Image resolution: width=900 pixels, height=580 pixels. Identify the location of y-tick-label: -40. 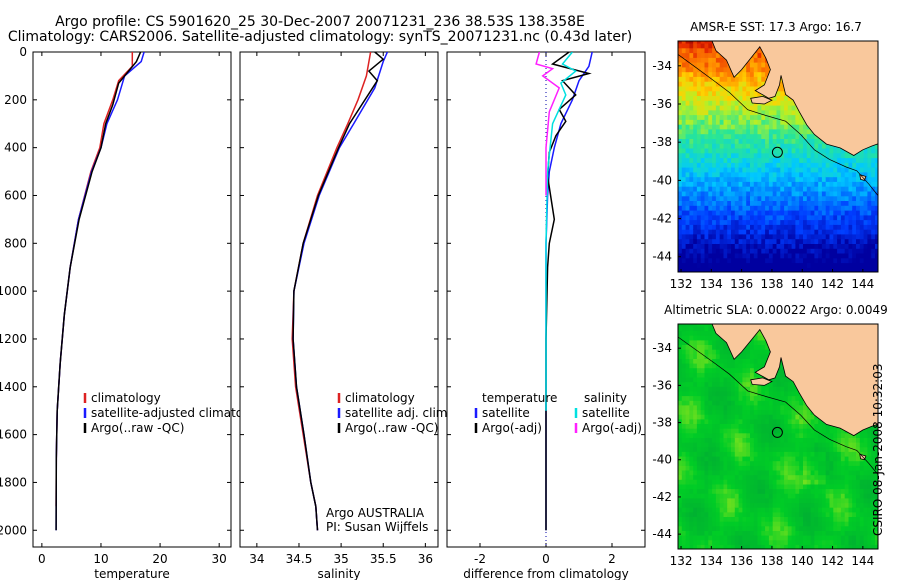
(662, 180).